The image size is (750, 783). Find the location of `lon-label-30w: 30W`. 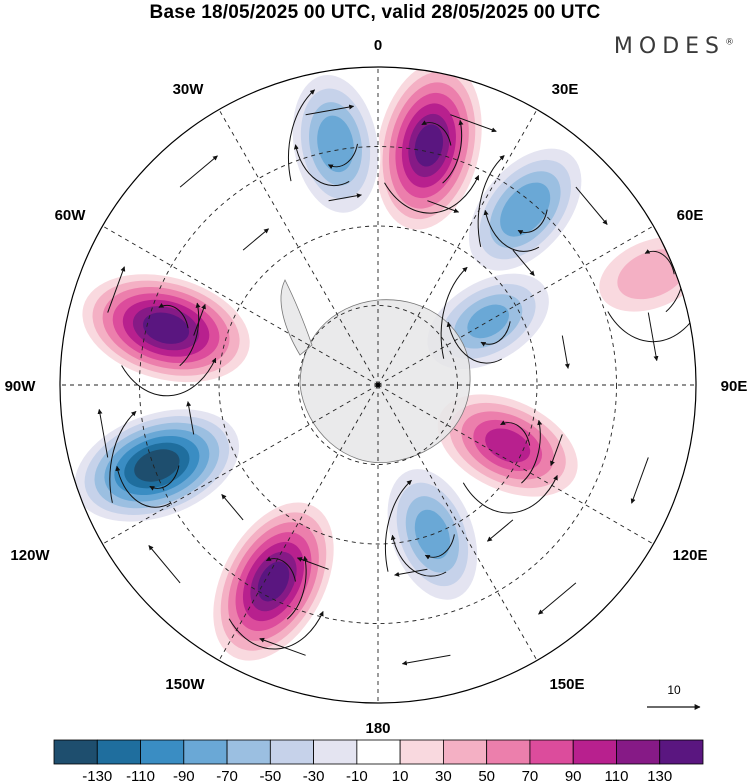

lon-label-30w: 30W is located at coordinates (189, 89).